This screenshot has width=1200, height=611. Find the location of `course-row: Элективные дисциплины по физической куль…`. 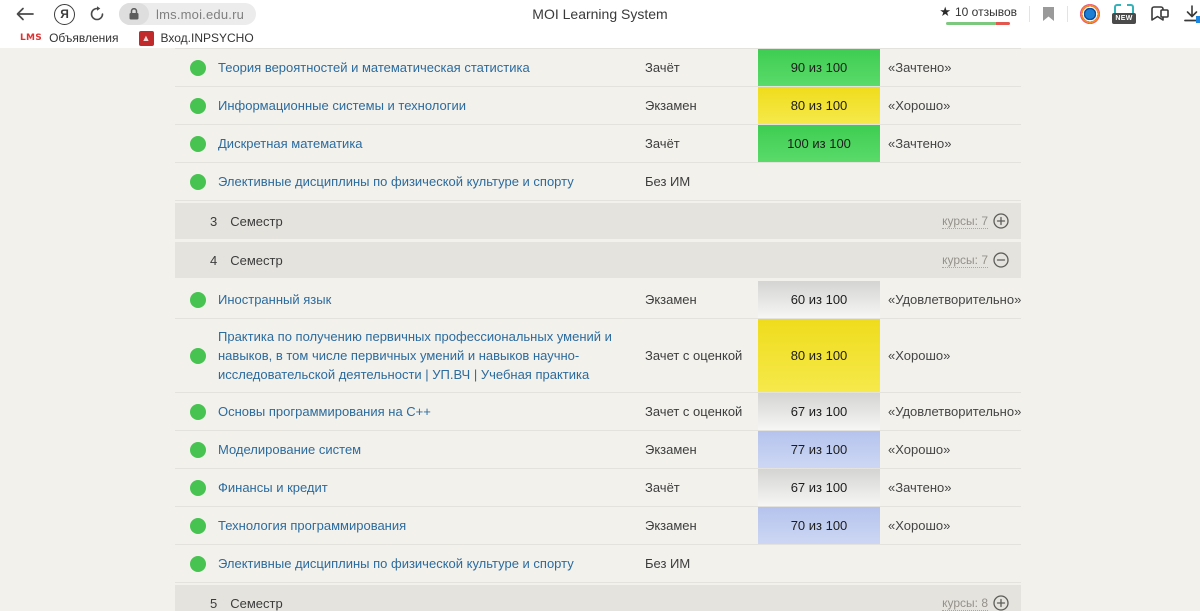

course-row: Элективные дисциплины по физической куль… is located at coordinates (598, 564).